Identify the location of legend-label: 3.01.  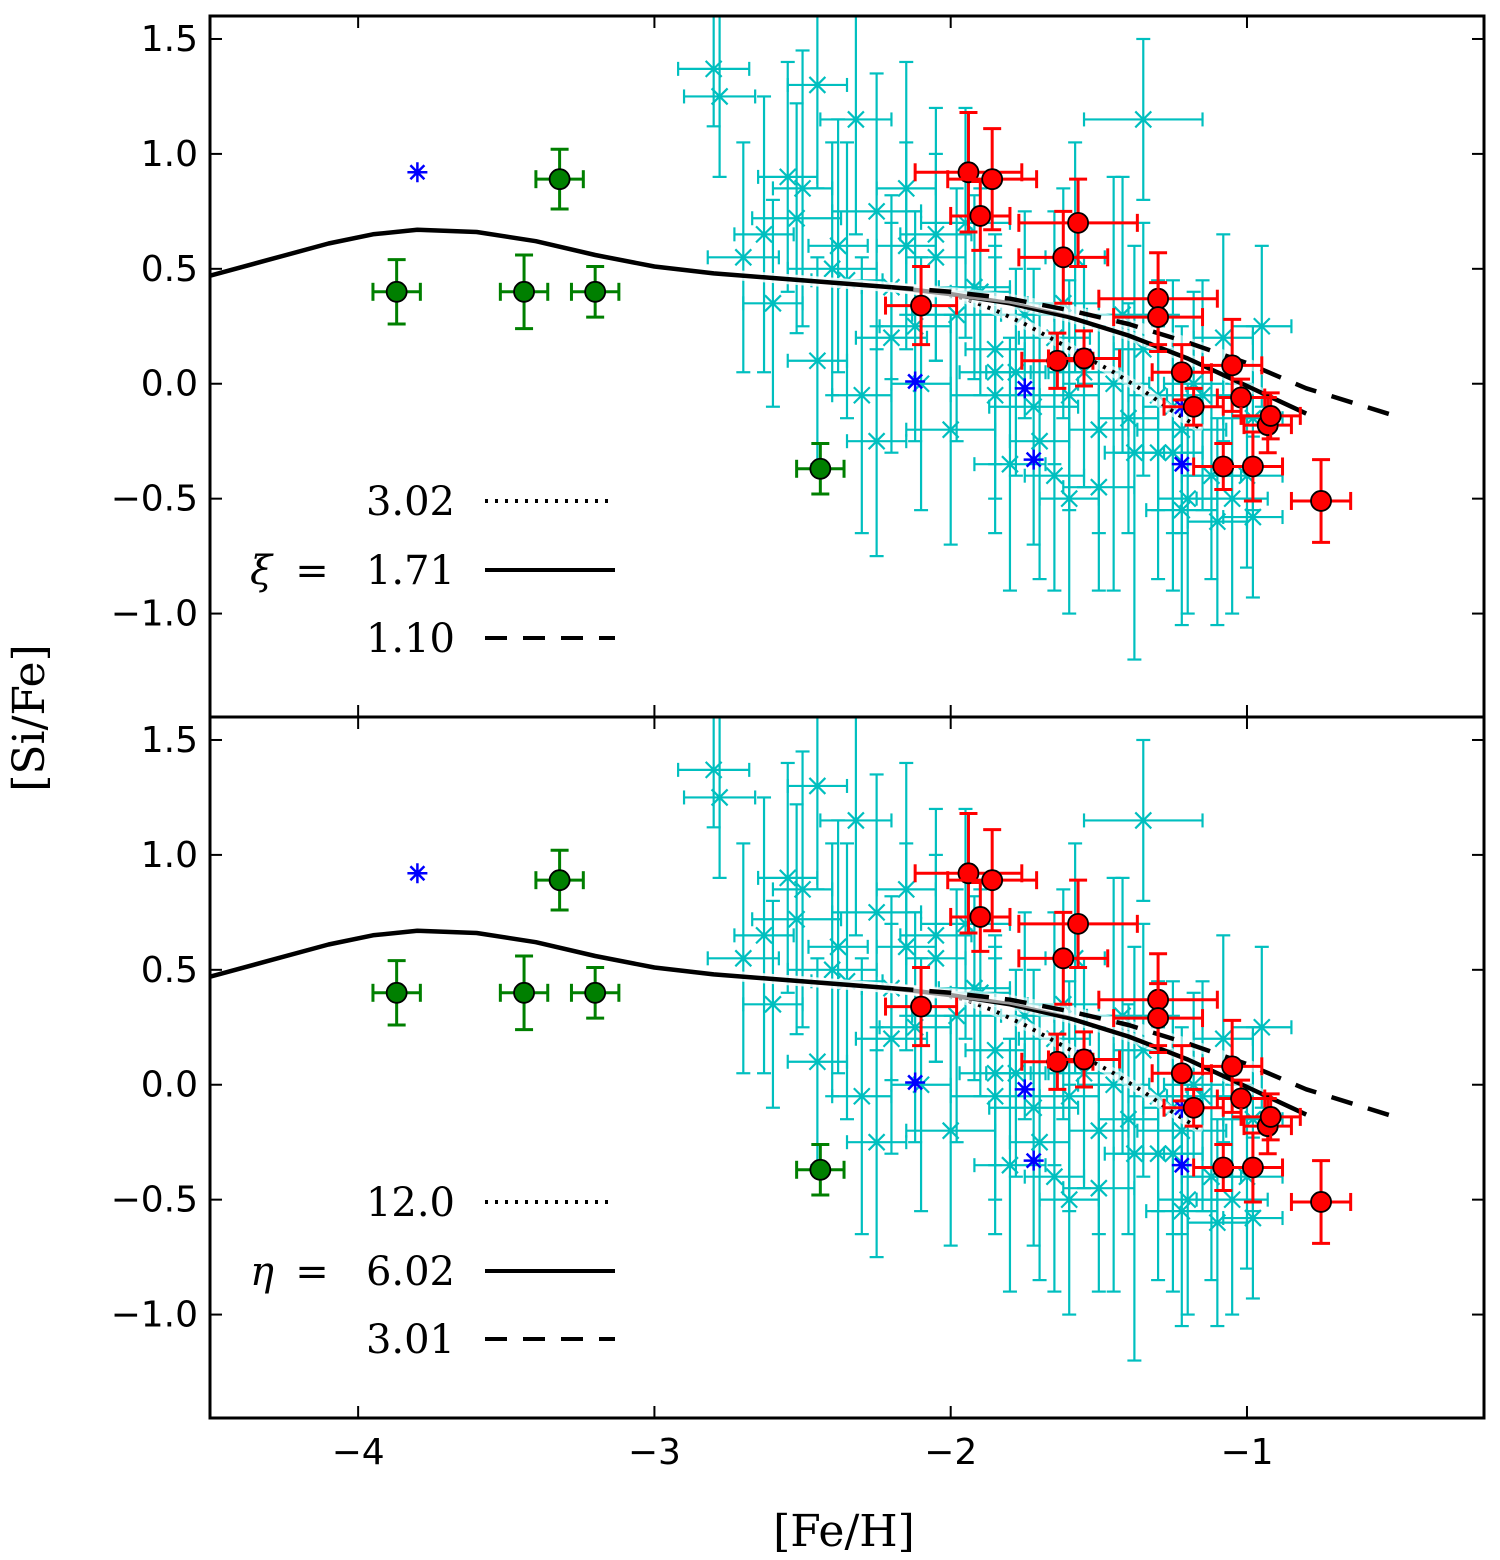
(410, 1340).